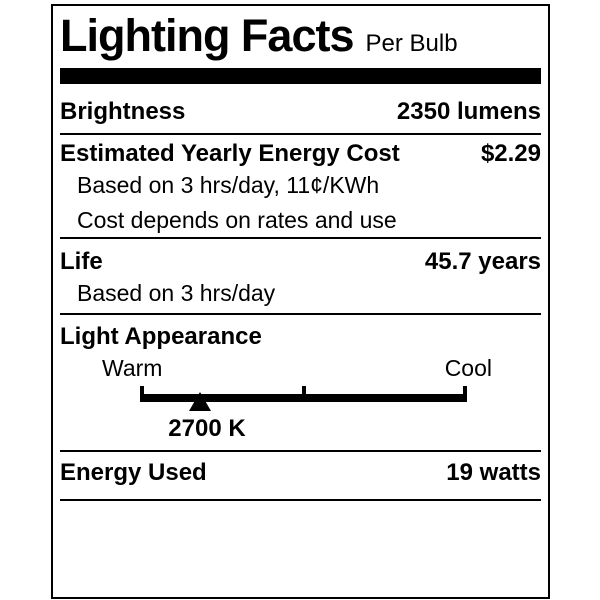 This screenshot has height=600, width=600. What do you see at coordinates (237, 220) in the screenshot?
I see `energy-cost-note-disclaimer: Cost depends on rates and use` at bounding box center [237, 220].